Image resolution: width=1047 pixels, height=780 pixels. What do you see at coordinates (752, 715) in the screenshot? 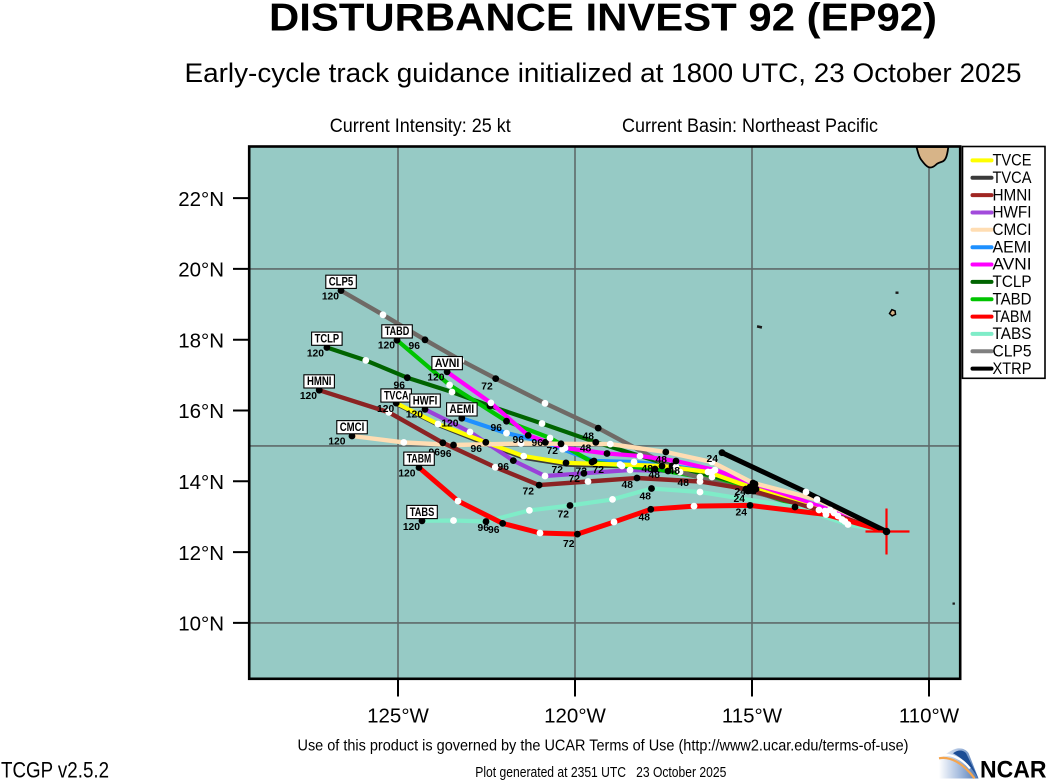
I see `svg-text: 115°W` at bounding box center [752, 715].